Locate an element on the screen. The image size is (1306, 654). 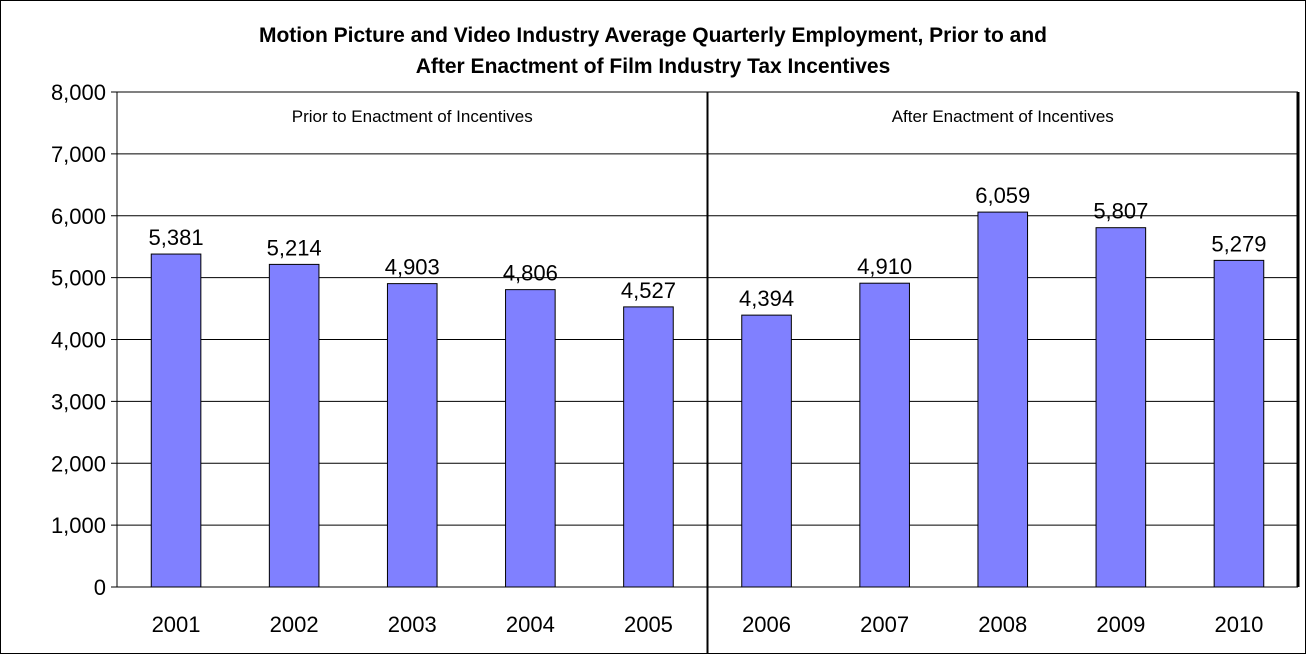
x-tick-label: 2006 is located at coordinates (766, 624).